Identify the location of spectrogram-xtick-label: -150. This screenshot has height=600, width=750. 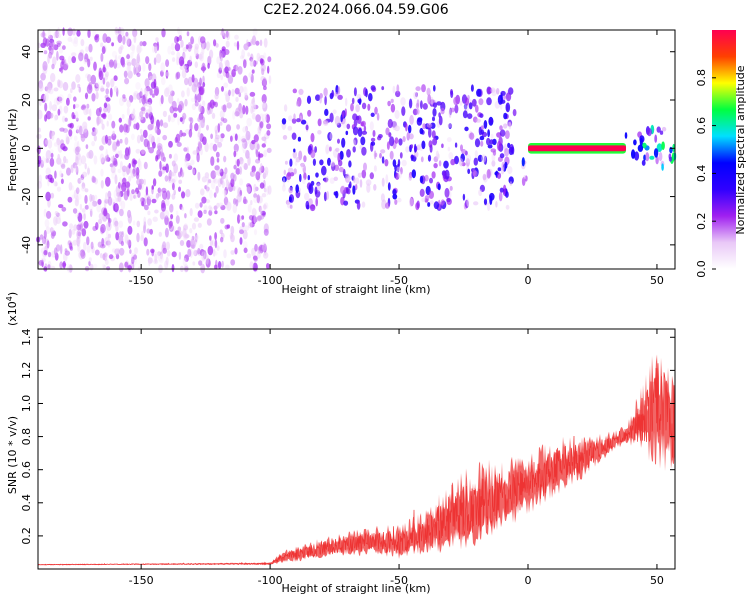
(141, 280).